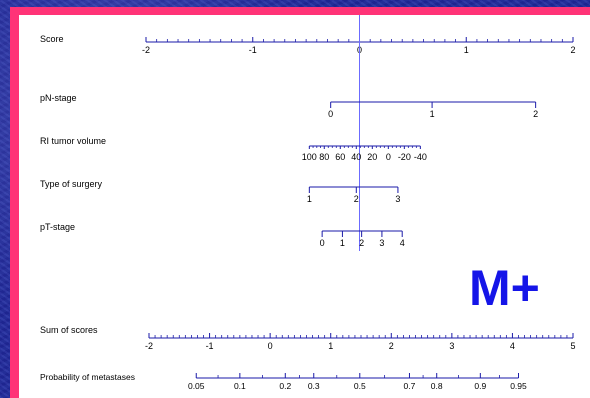 This screenshot has height=398, width=590. What do you see at coordinates (340, 157) in the screenshot?
I see `variable-level-label: 60` at bounding box center [340, 157].